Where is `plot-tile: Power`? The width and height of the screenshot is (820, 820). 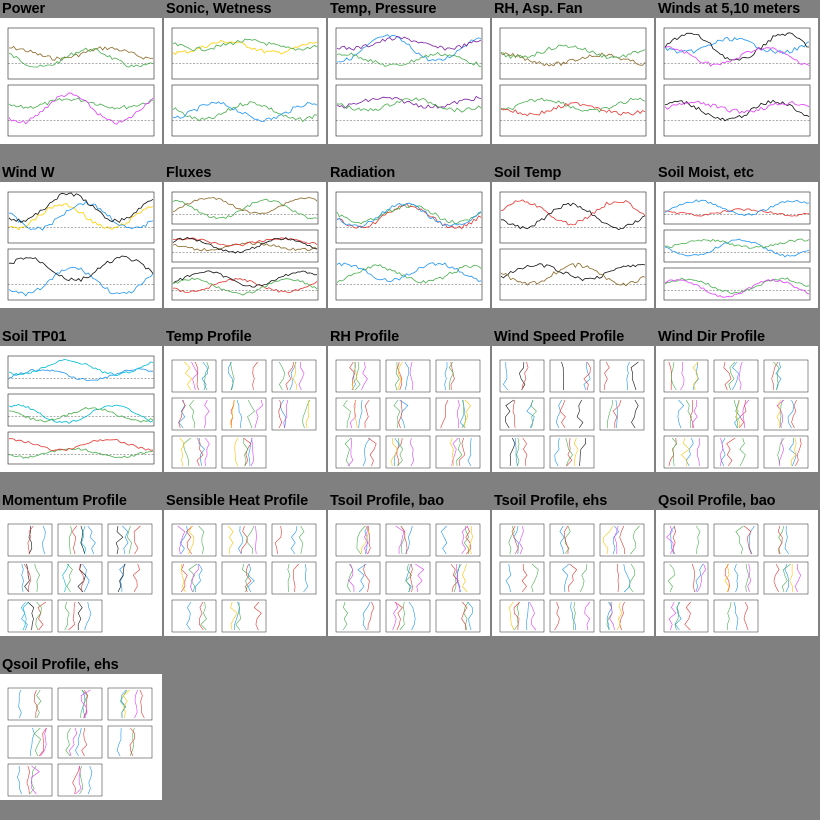 plot-tile: Power is located at coordinates (81, 80).